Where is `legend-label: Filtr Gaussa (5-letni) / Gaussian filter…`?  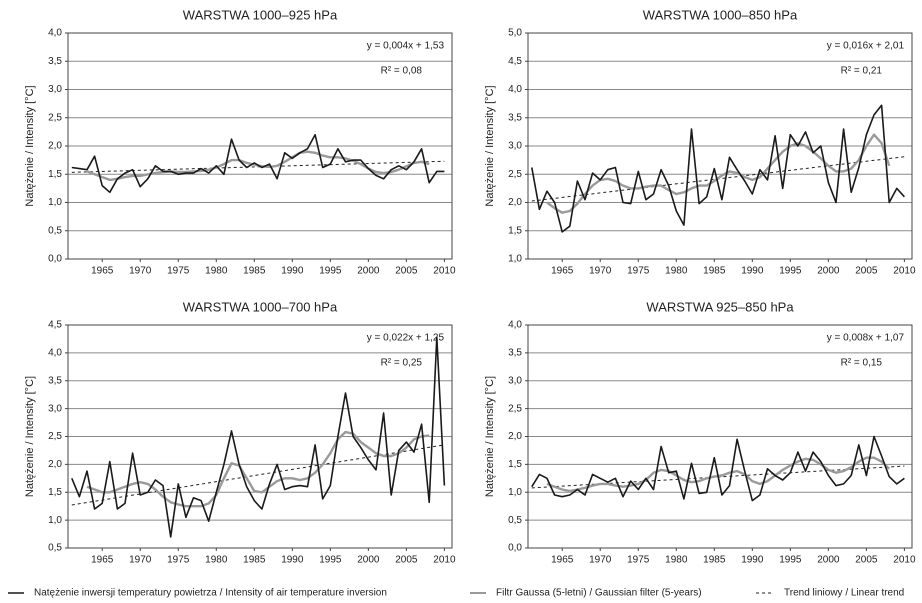 legend-label: Filtr Gaussa (5-letni) / Gaussian filter… is located at coordinates (599, 593).